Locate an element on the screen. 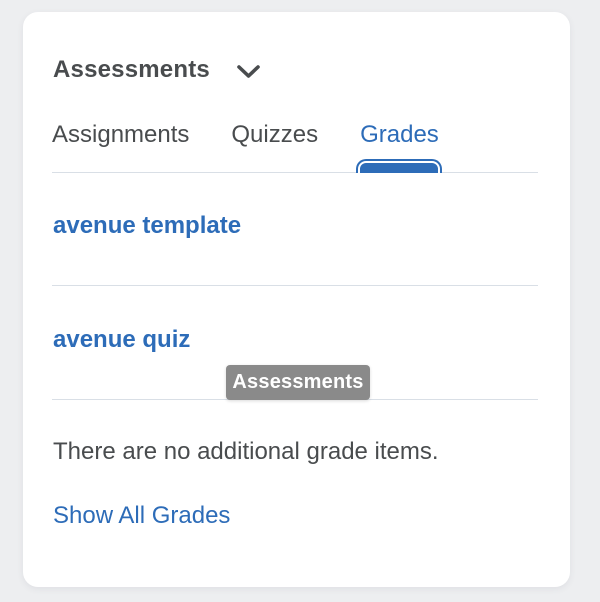 This screenshot has height=602, width=600. tab-grades-label: Grades is located at coordinates (399, 134).